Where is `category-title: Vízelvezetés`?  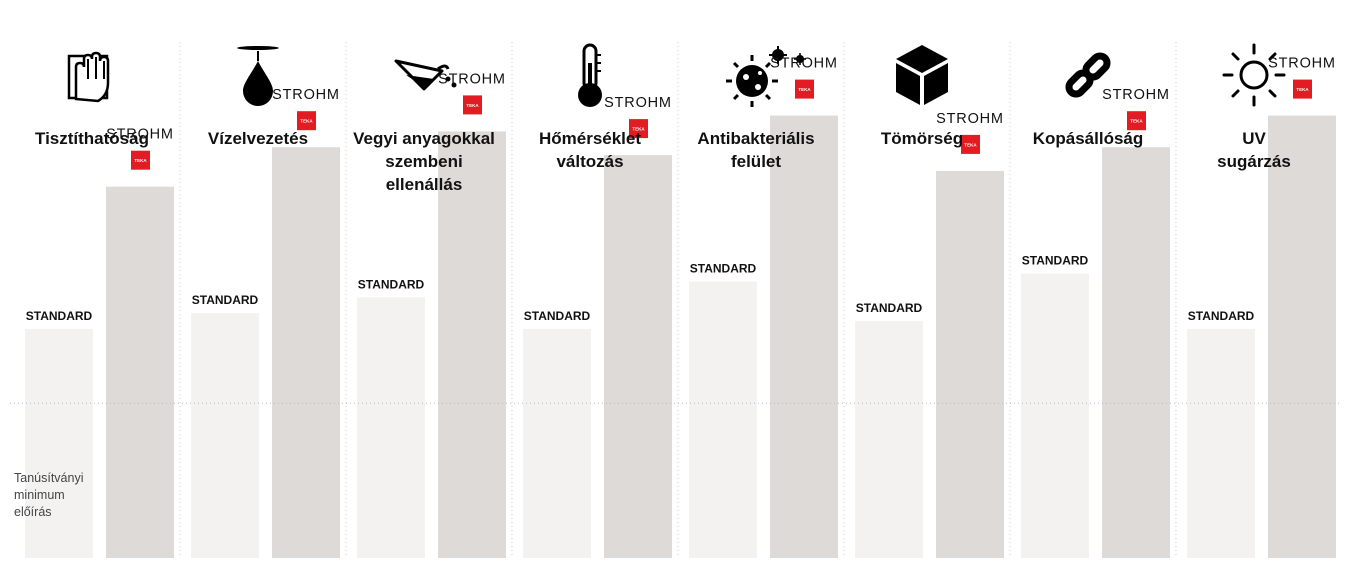
category-title: Vízelvezetés is located at coordinates (258, 138).